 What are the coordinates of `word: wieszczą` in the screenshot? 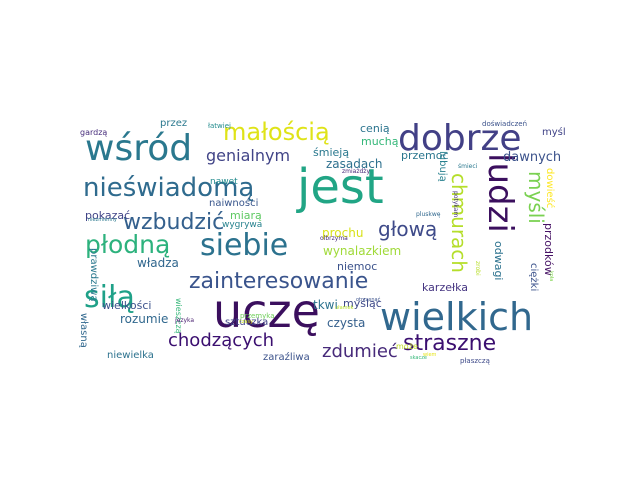 It's located at (178, 316).